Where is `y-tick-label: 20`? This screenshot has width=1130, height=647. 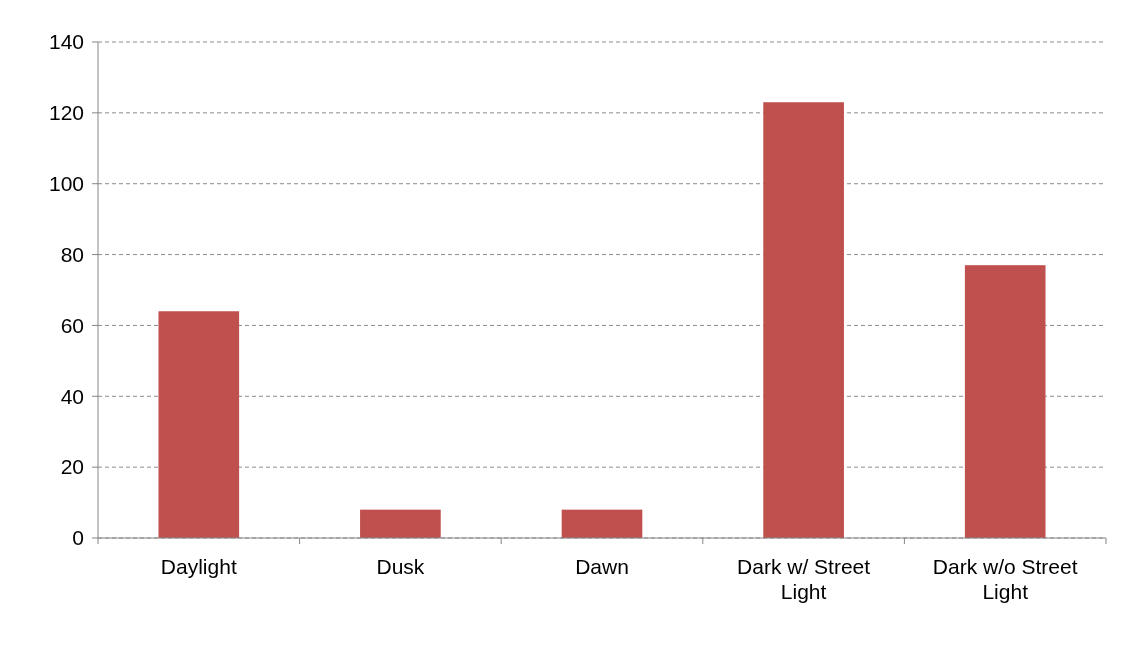 y-tick-label: 20 is located at coordinates (72, 467).